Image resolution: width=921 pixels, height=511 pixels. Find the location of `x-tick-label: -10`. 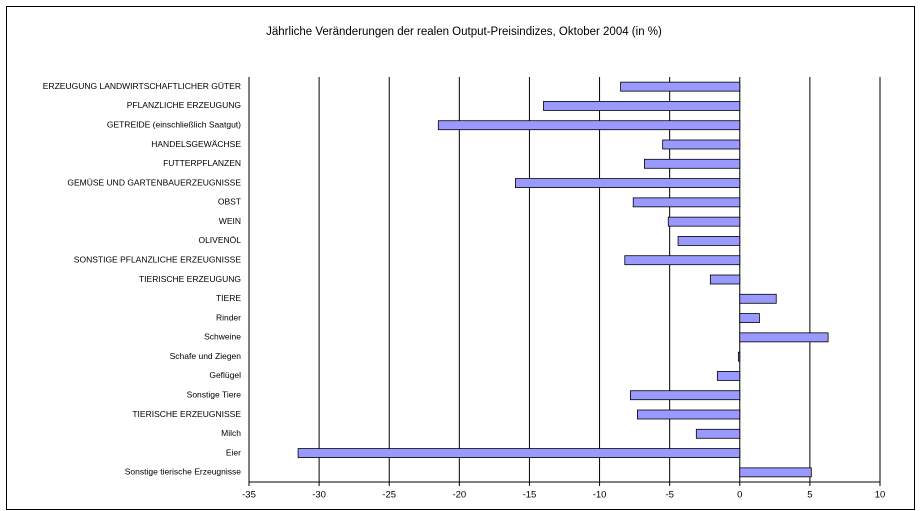

x-tick-label: -10 is located at coordinates (600, 495).